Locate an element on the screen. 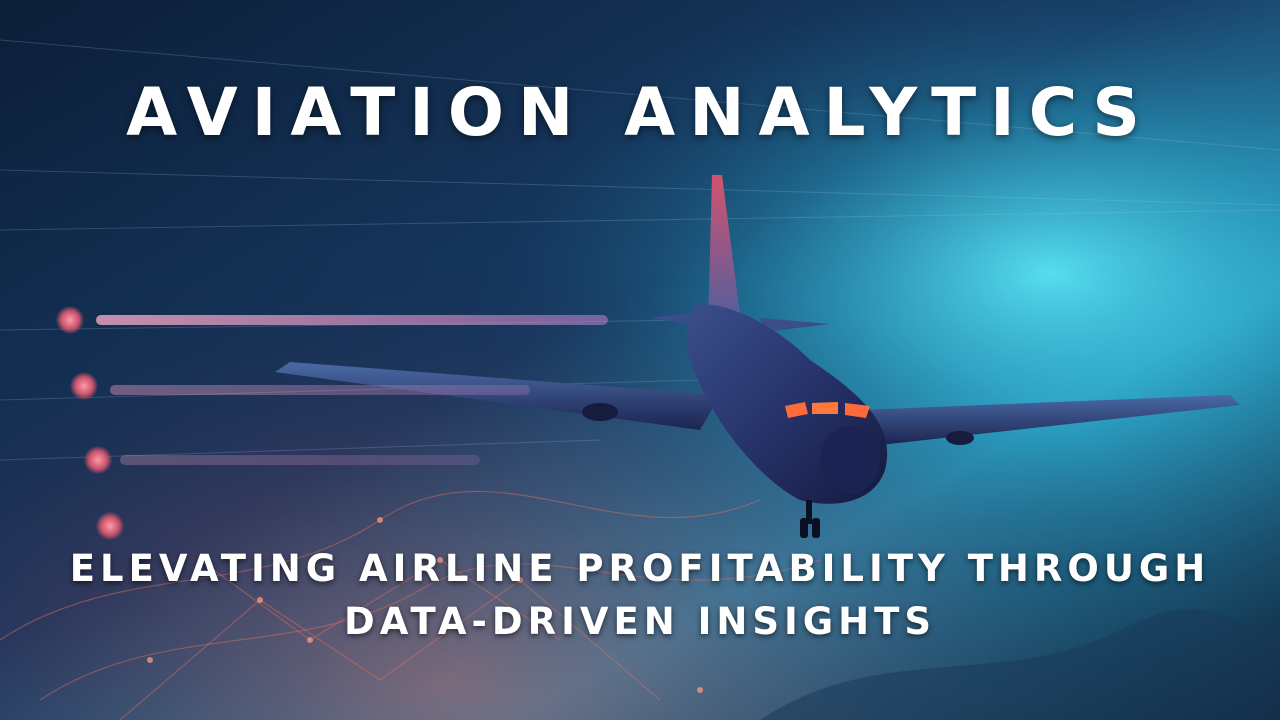 The image size is (1280, 720). subtitle-line-2: DATA-DRIVEN INSIGHTS is located at coordinates (640, 621).